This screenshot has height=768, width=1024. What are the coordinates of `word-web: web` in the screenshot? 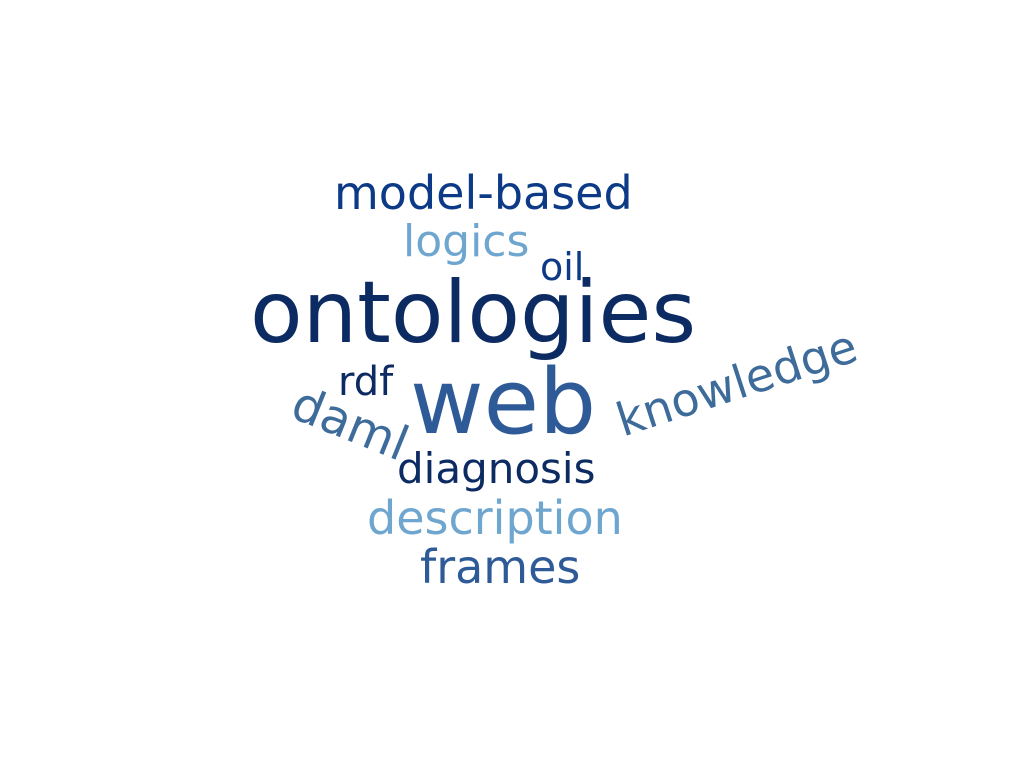 It's located at (503, 402).